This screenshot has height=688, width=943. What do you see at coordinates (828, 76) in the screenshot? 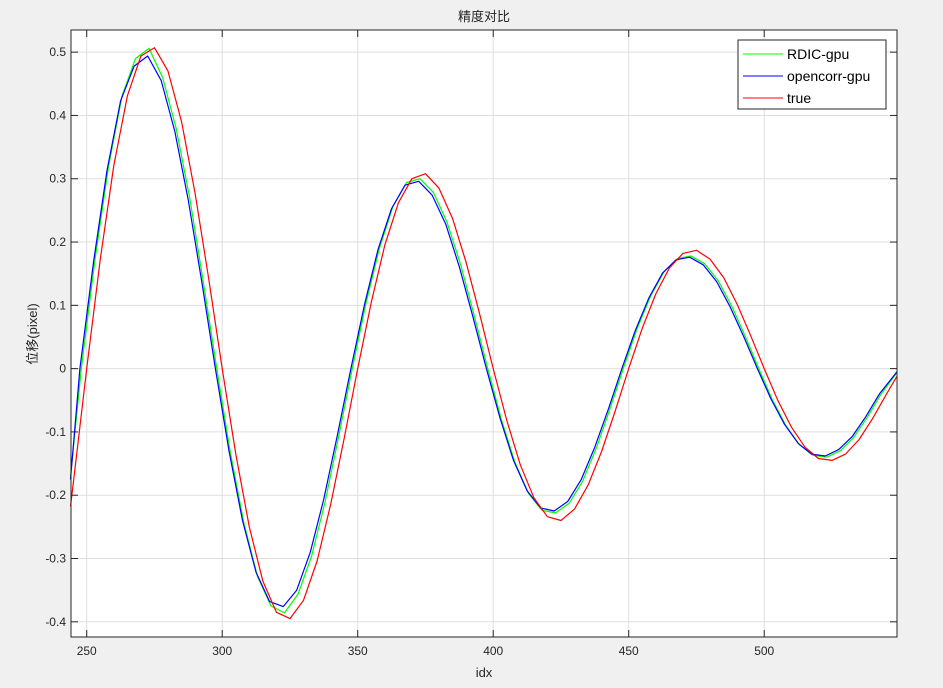
I see `legend-label-opencorr: opencorr-gpu` at bounding box center [828, 76].